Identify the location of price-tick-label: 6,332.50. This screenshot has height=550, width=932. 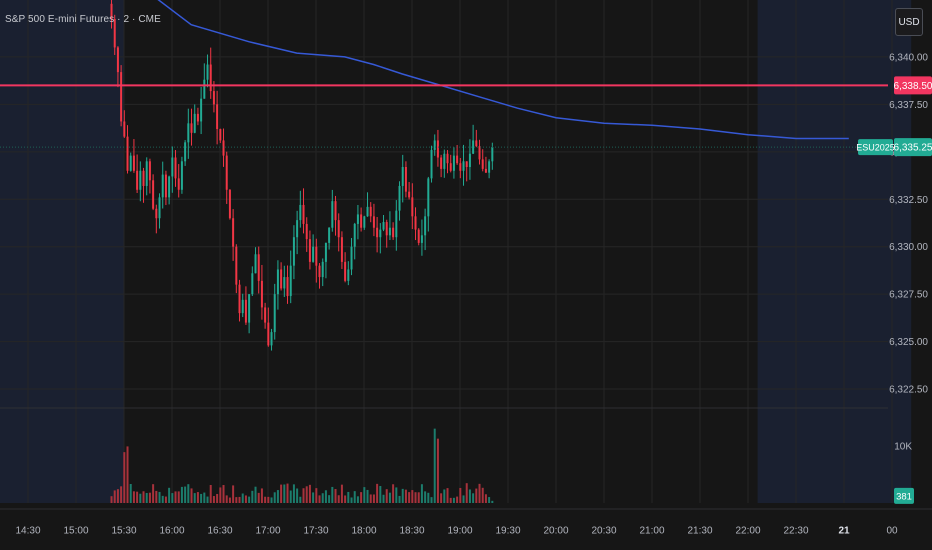
(908, 200).